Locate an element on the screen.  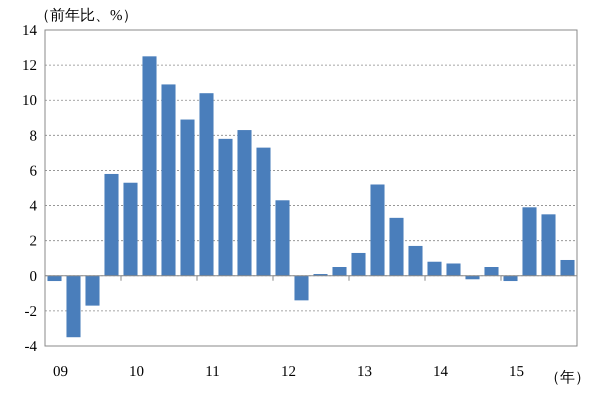
x-tick-label: 13 is located at coordinates (364, 372).